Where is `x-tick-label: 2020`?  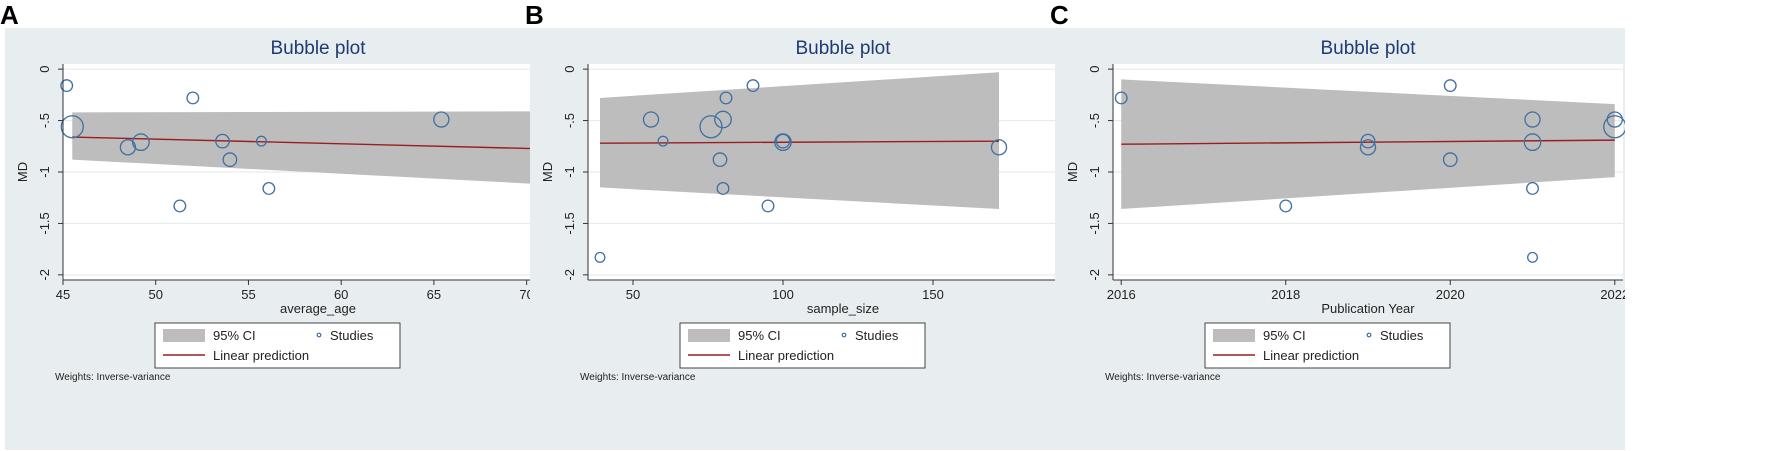 x-tick-label: 2020 is located at coordinates (1450, 294).